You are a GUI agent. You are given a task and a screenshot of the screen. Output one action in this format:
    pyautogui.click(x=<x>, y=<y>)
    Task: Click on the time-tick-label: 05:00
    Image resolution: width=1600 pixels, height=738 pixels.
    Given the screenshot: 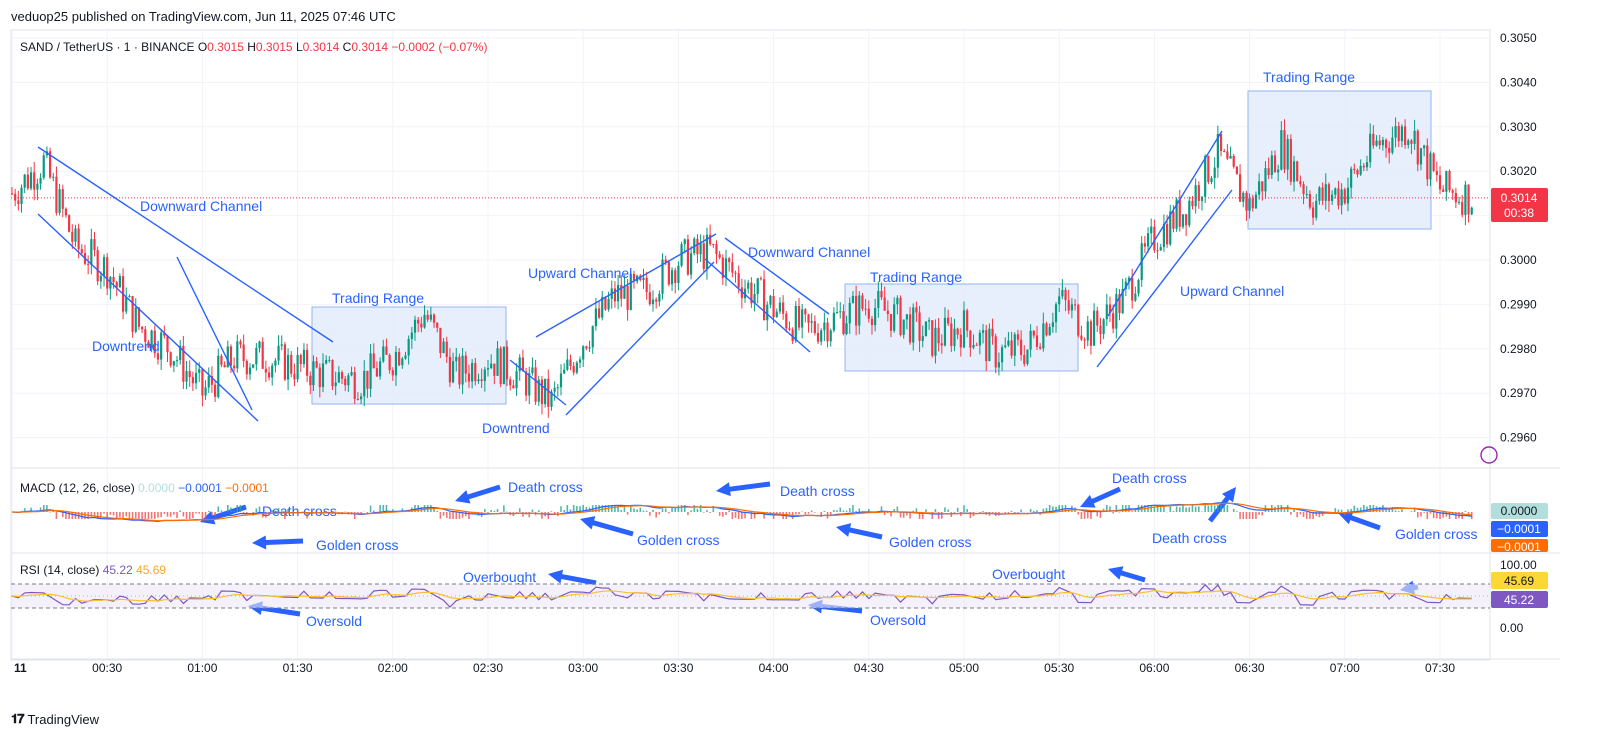 What is the action you would take?
    pyautogui.click(x=964, y=668)
    